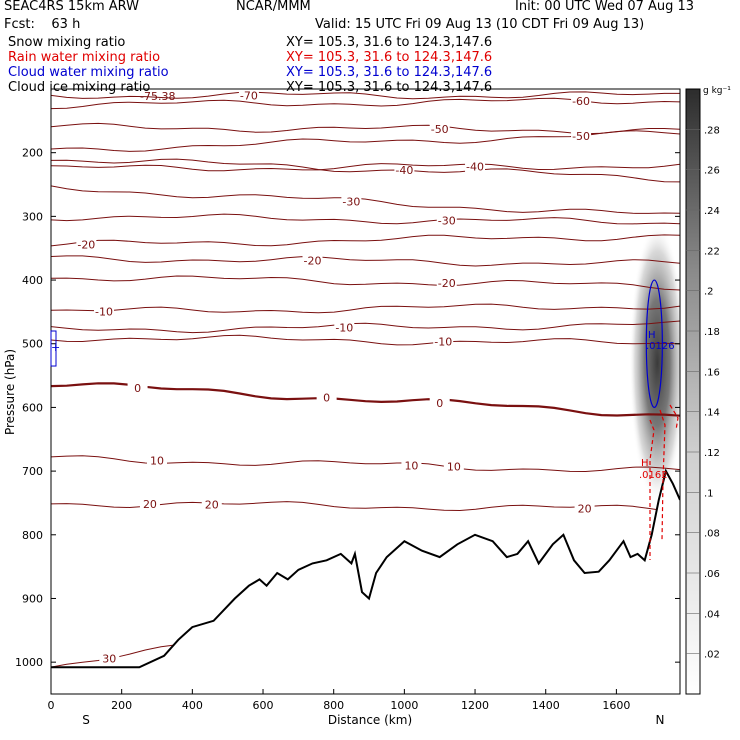 This screenshot has width=740, height=740. I want to click on y-tick-label: 500, so click(32, 344).